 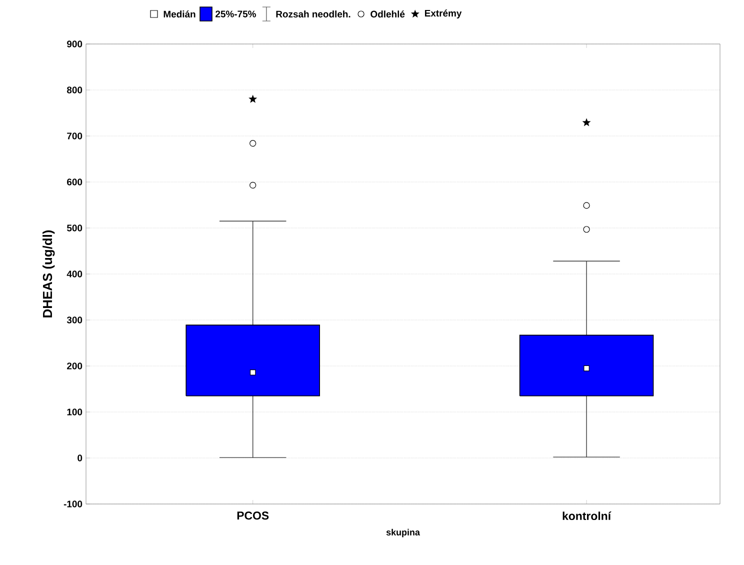 What do you see at coordinates (73, 504) in the screenshot?
I see `y-tick-label: -100` at bounding box center [73, 504].